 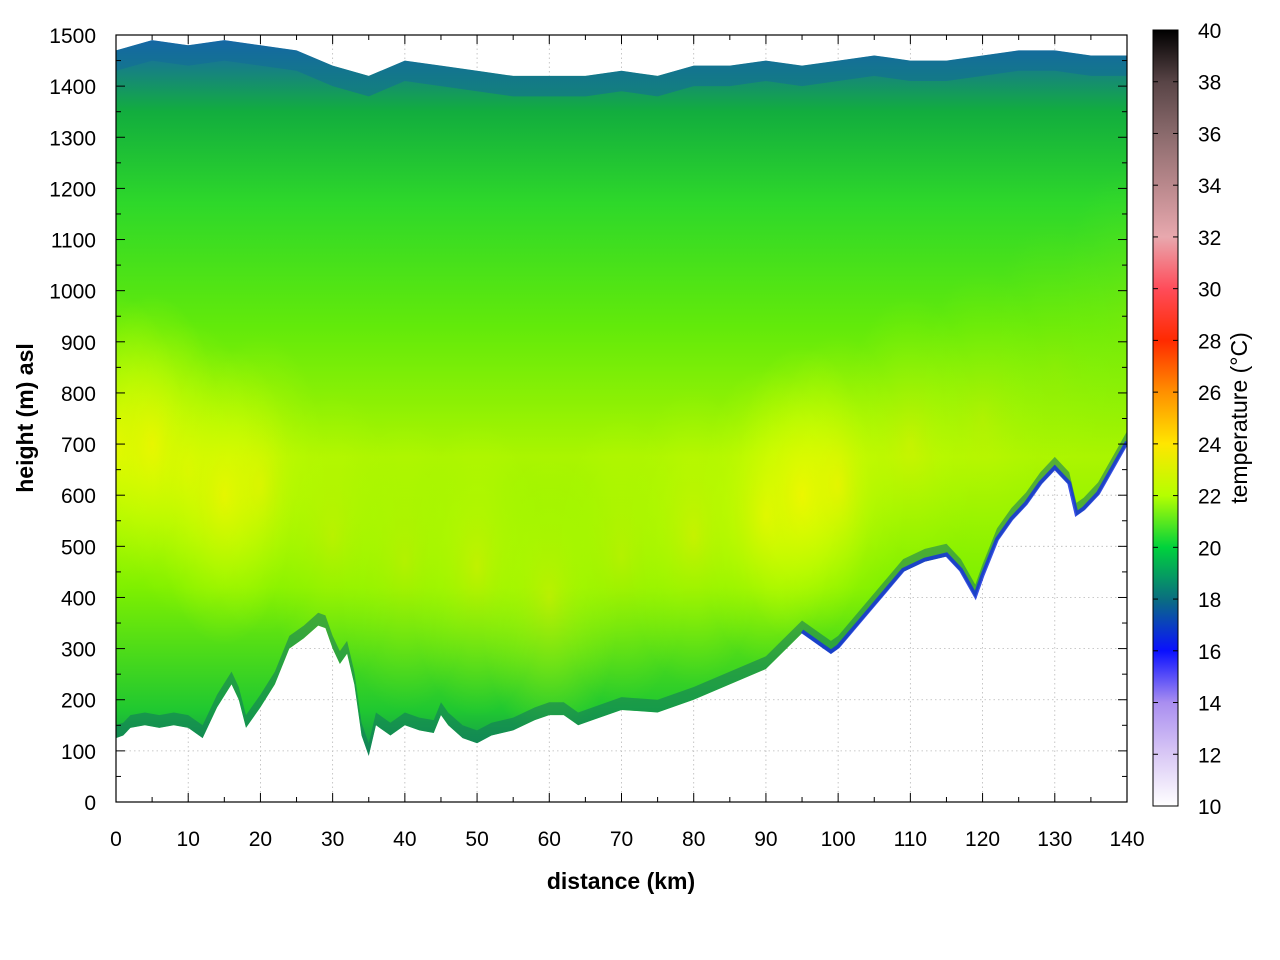 What do you see at coordinates (90, 803) in the screenshot?
I see `y-tick-label: 0` at bounding box center [90, 803].